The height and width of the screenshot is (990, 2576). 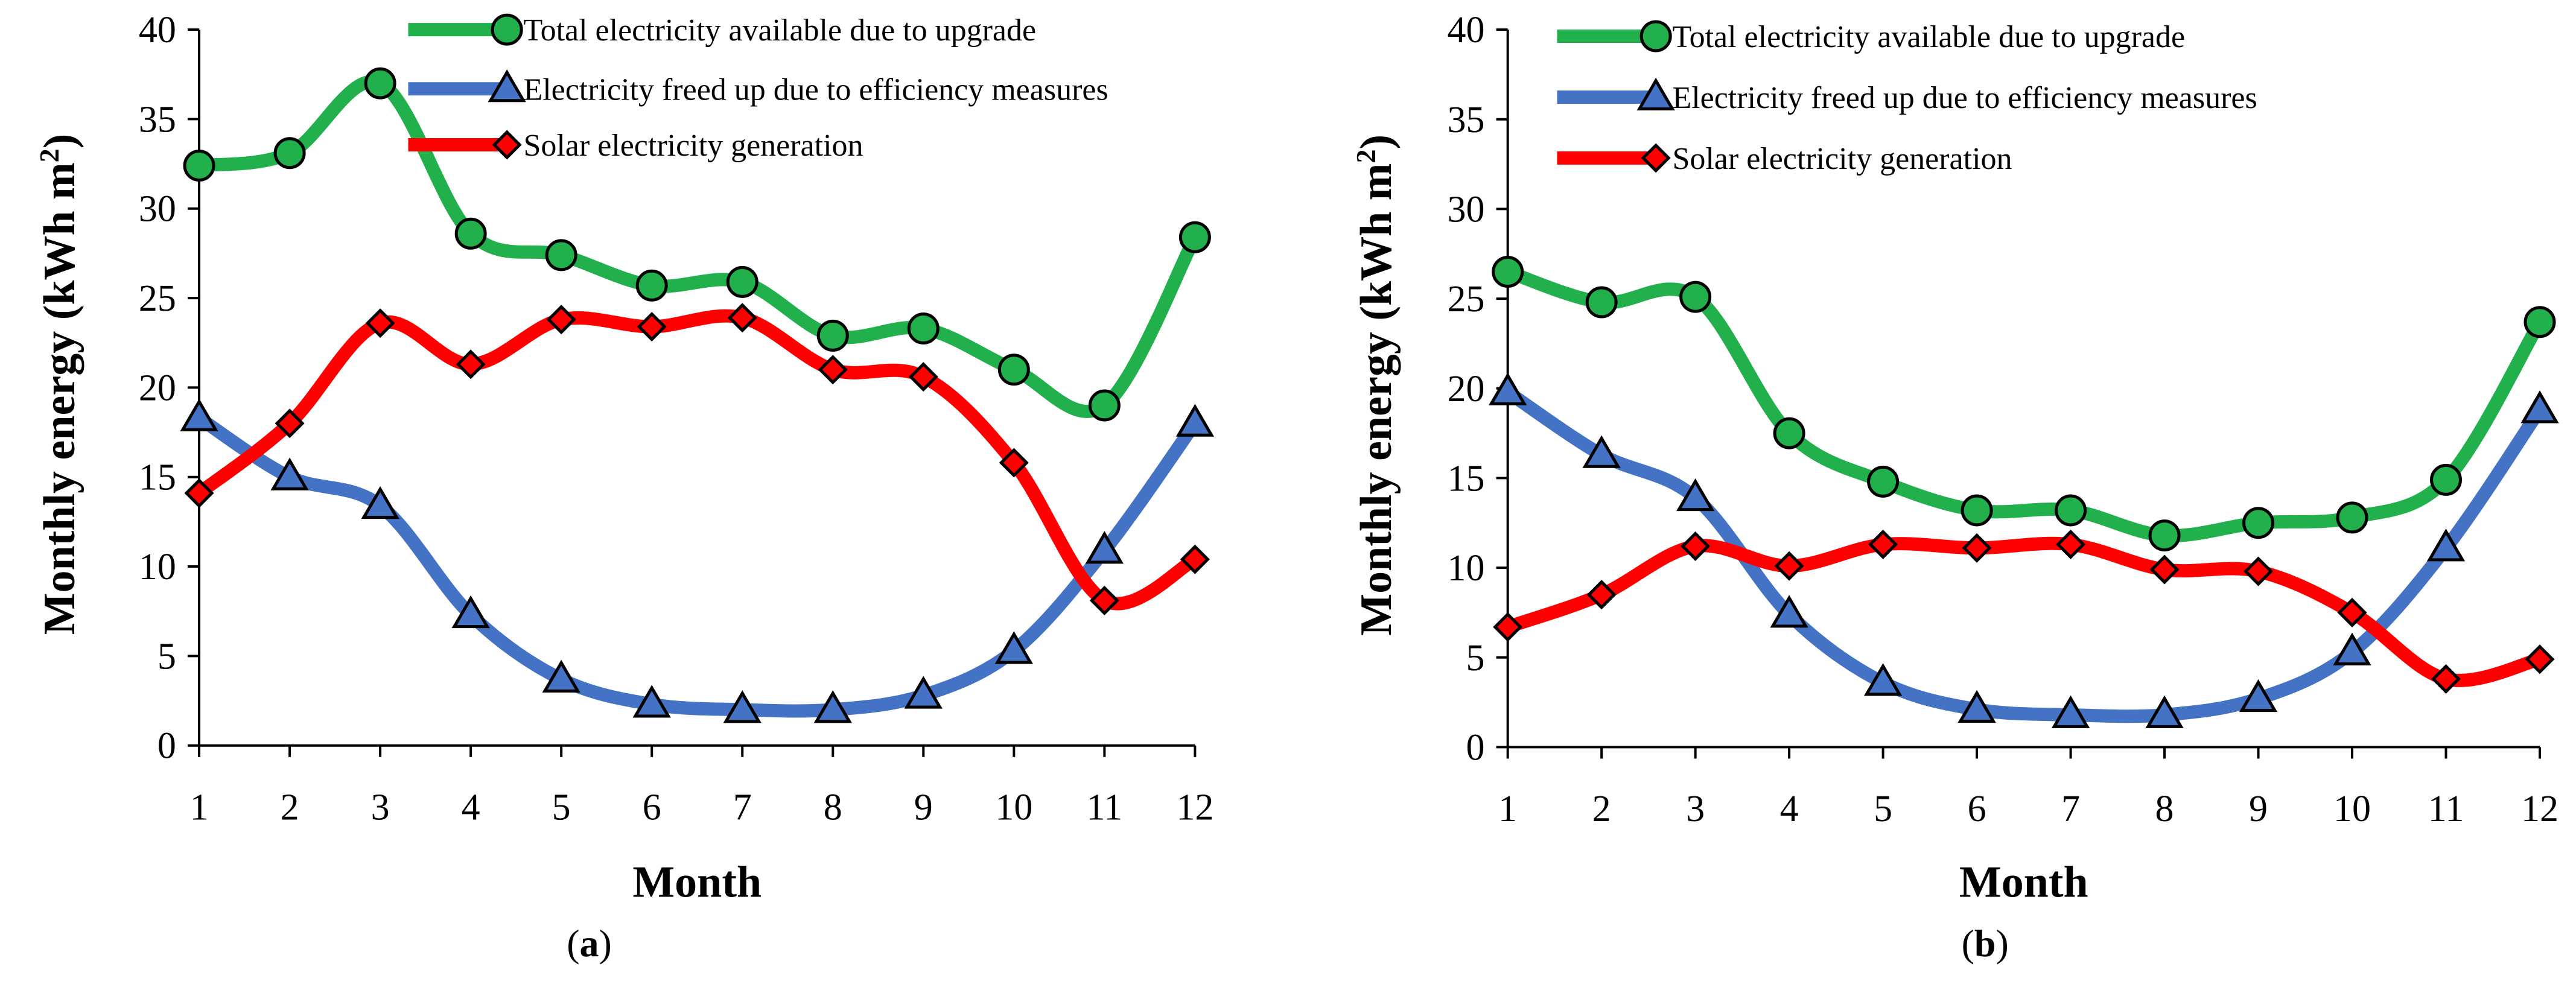 I want to click on caption-letter: a, so click(x=589, y=943).